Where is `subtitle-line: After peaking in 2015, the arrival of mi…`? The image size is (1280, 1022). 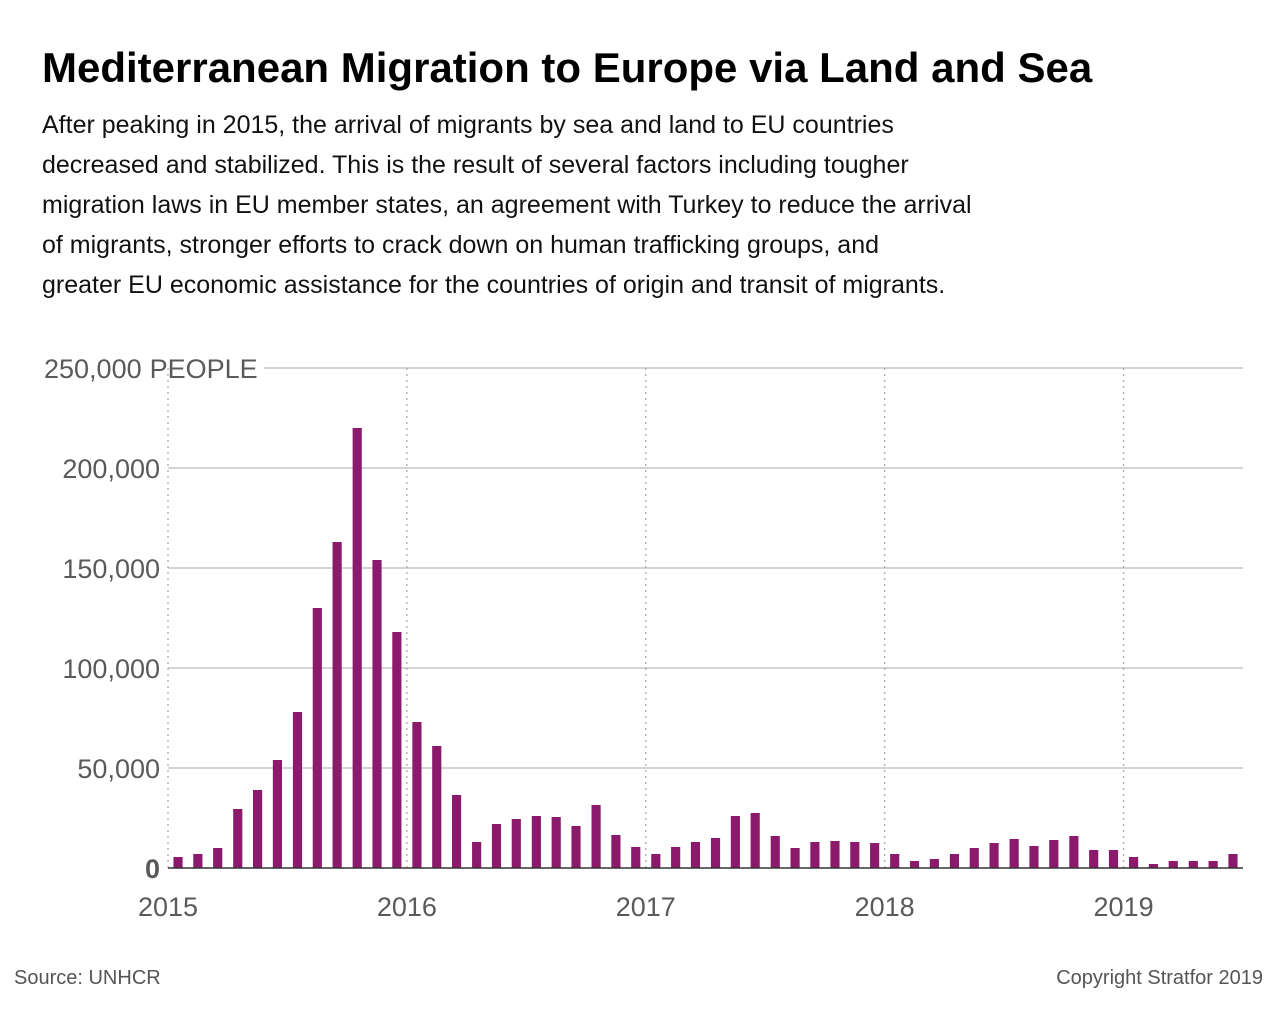
subtitle-line: After peaking in 2015, the arrival of mi… is located at coordinates (468, 125).